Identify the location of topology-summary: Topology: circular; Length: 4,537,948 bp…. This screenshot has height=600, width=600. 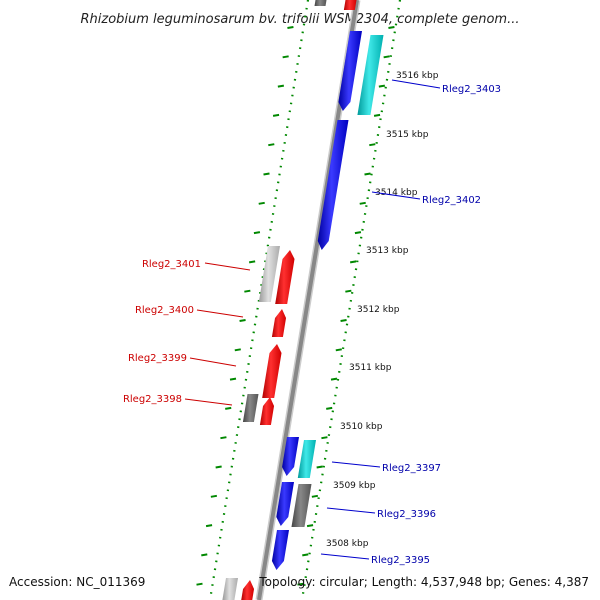
(423, 582).